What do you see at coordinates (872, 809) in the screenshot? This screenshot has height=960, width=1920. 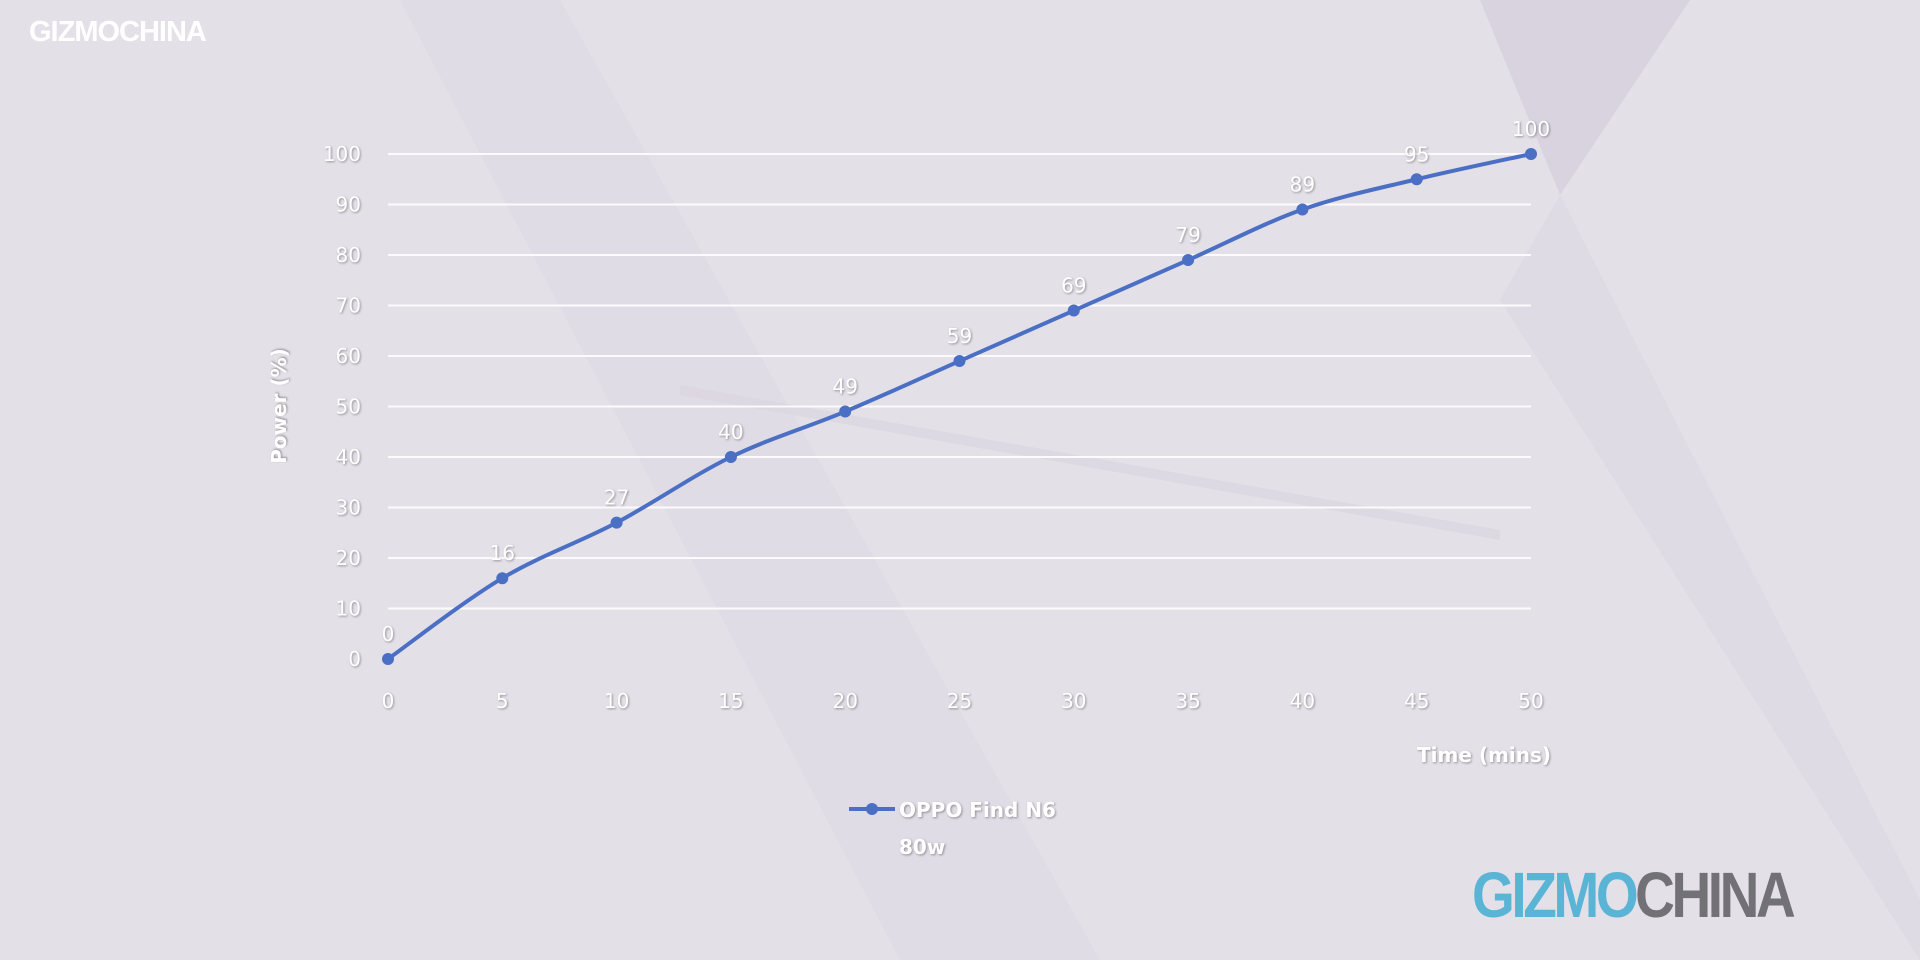 I see `legend-marker-icon` at bounding box center [872, 809].